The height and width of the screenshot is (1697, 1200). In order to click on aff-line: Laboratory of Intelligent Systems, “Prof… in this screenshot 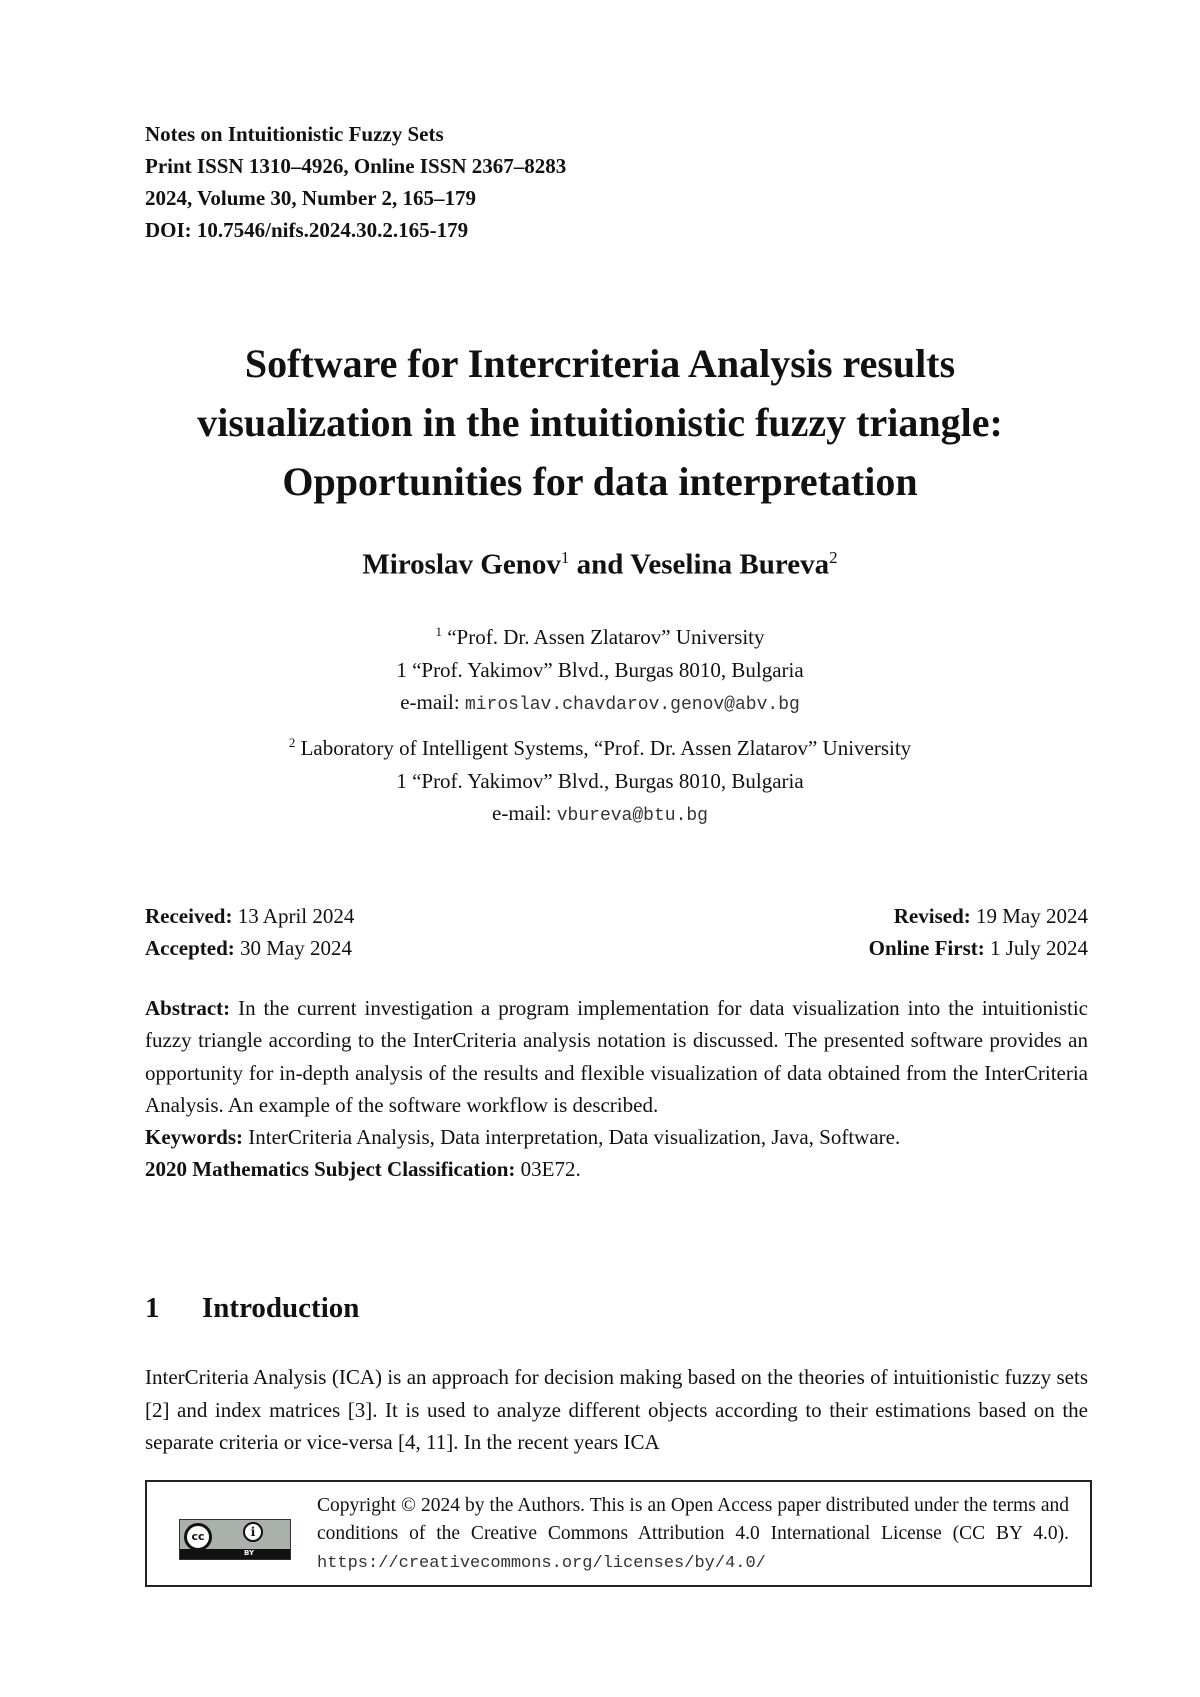, I will do `click(603, 748)`.